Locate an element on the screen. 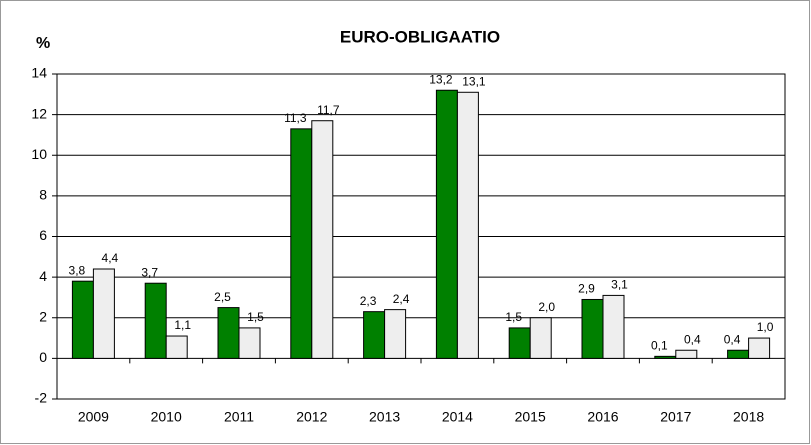  y-tick-label: 8 is located at coordinates (43, 195).